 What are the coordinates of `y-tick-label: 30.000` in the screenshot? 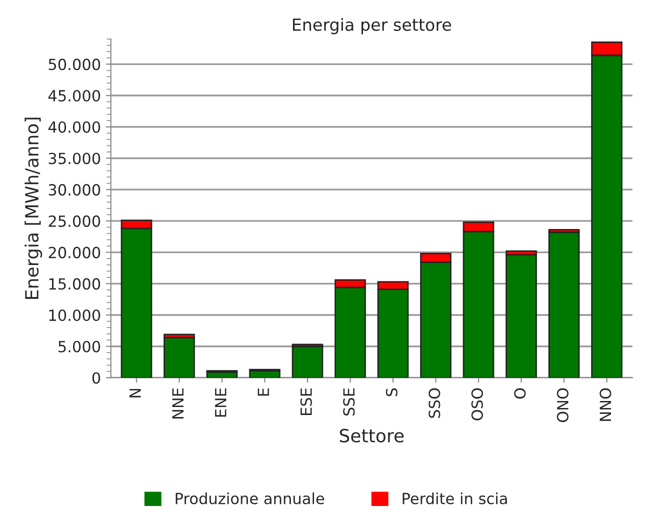 It's located at (74, 190).